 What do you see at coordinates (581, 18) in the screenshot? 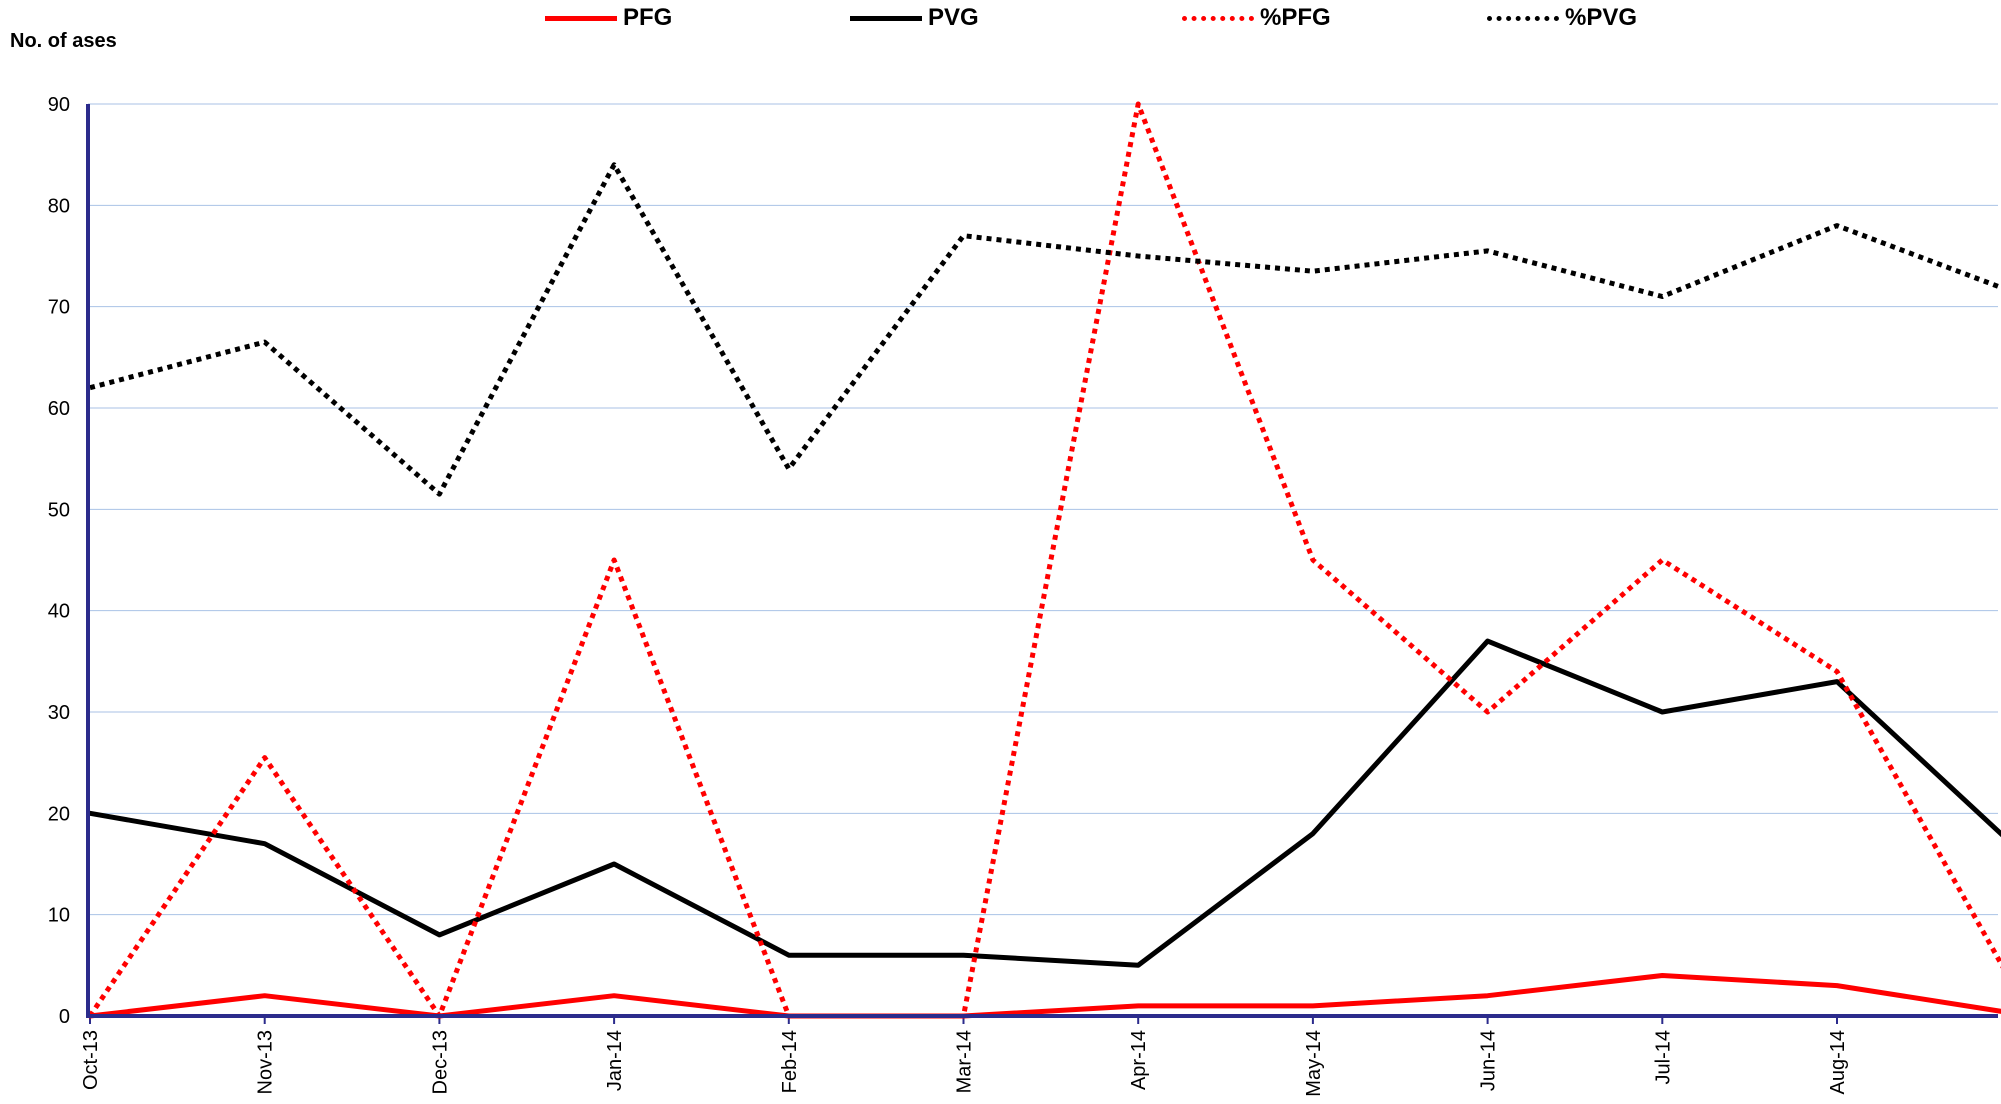
I see `legend-swatch-pfg` at bounding box center [581, 18].